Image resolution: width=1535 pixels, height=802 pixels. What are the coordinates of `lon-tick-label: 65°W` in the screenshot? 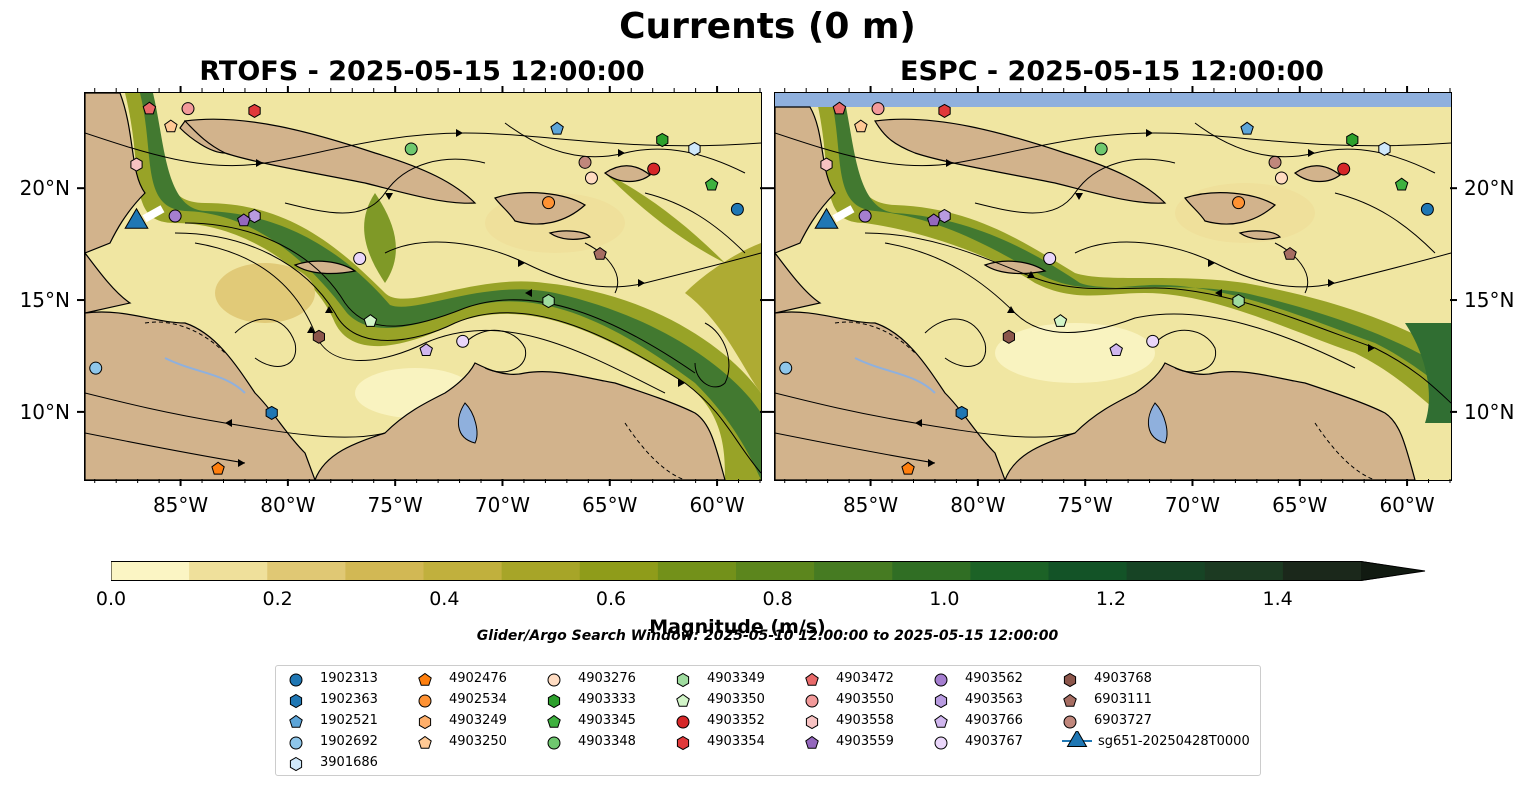 It's located at (609, 505).